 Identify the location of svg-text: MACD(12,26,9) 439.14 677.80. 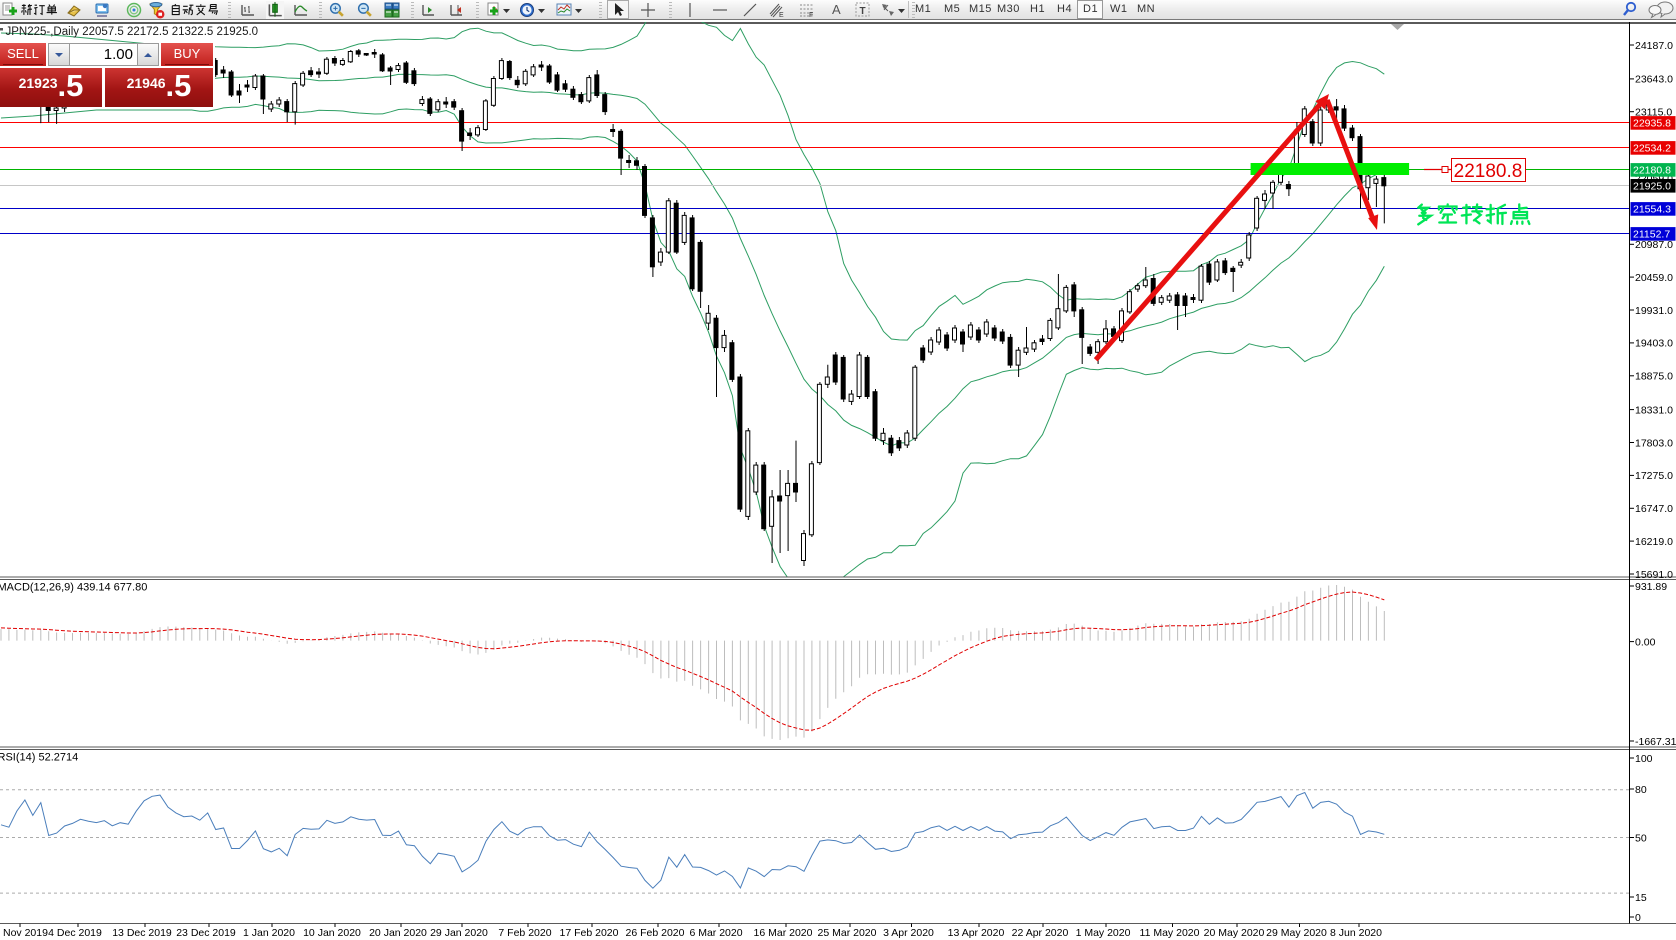
(73, 588).